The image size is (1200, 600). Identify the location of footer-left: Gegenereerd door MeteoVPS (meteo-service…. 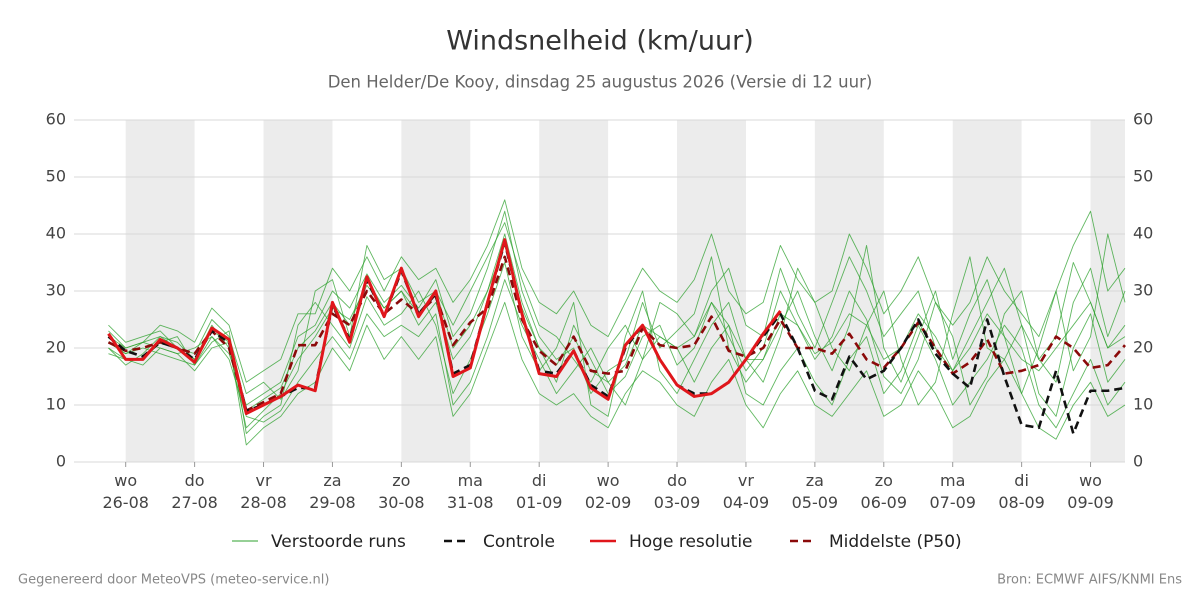
(173, 580).